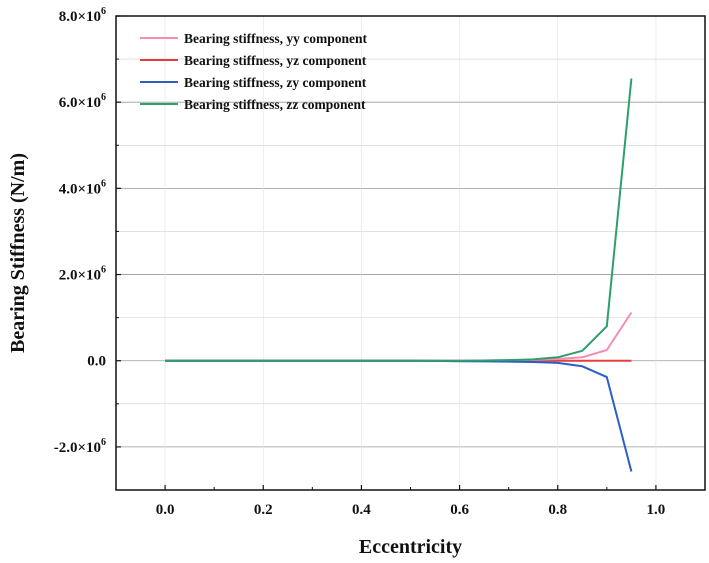  Describe the element at coordinates (275, 82) in the screenshot. I see `legend-label: Bearing stiffness, zy component` at that location.